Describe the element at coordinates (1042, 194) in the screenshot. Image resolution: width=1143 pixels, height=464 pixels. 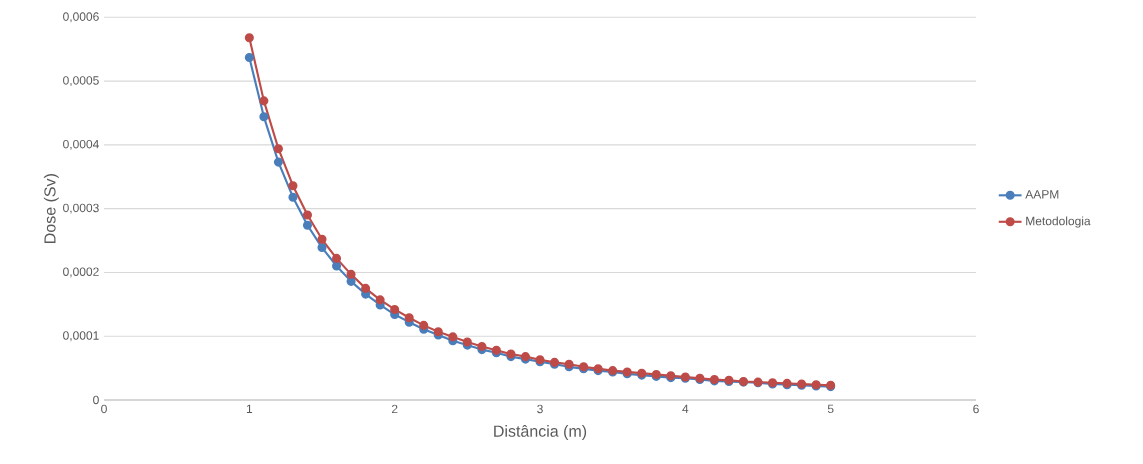
I see `legend-label: AAPM` at that location.